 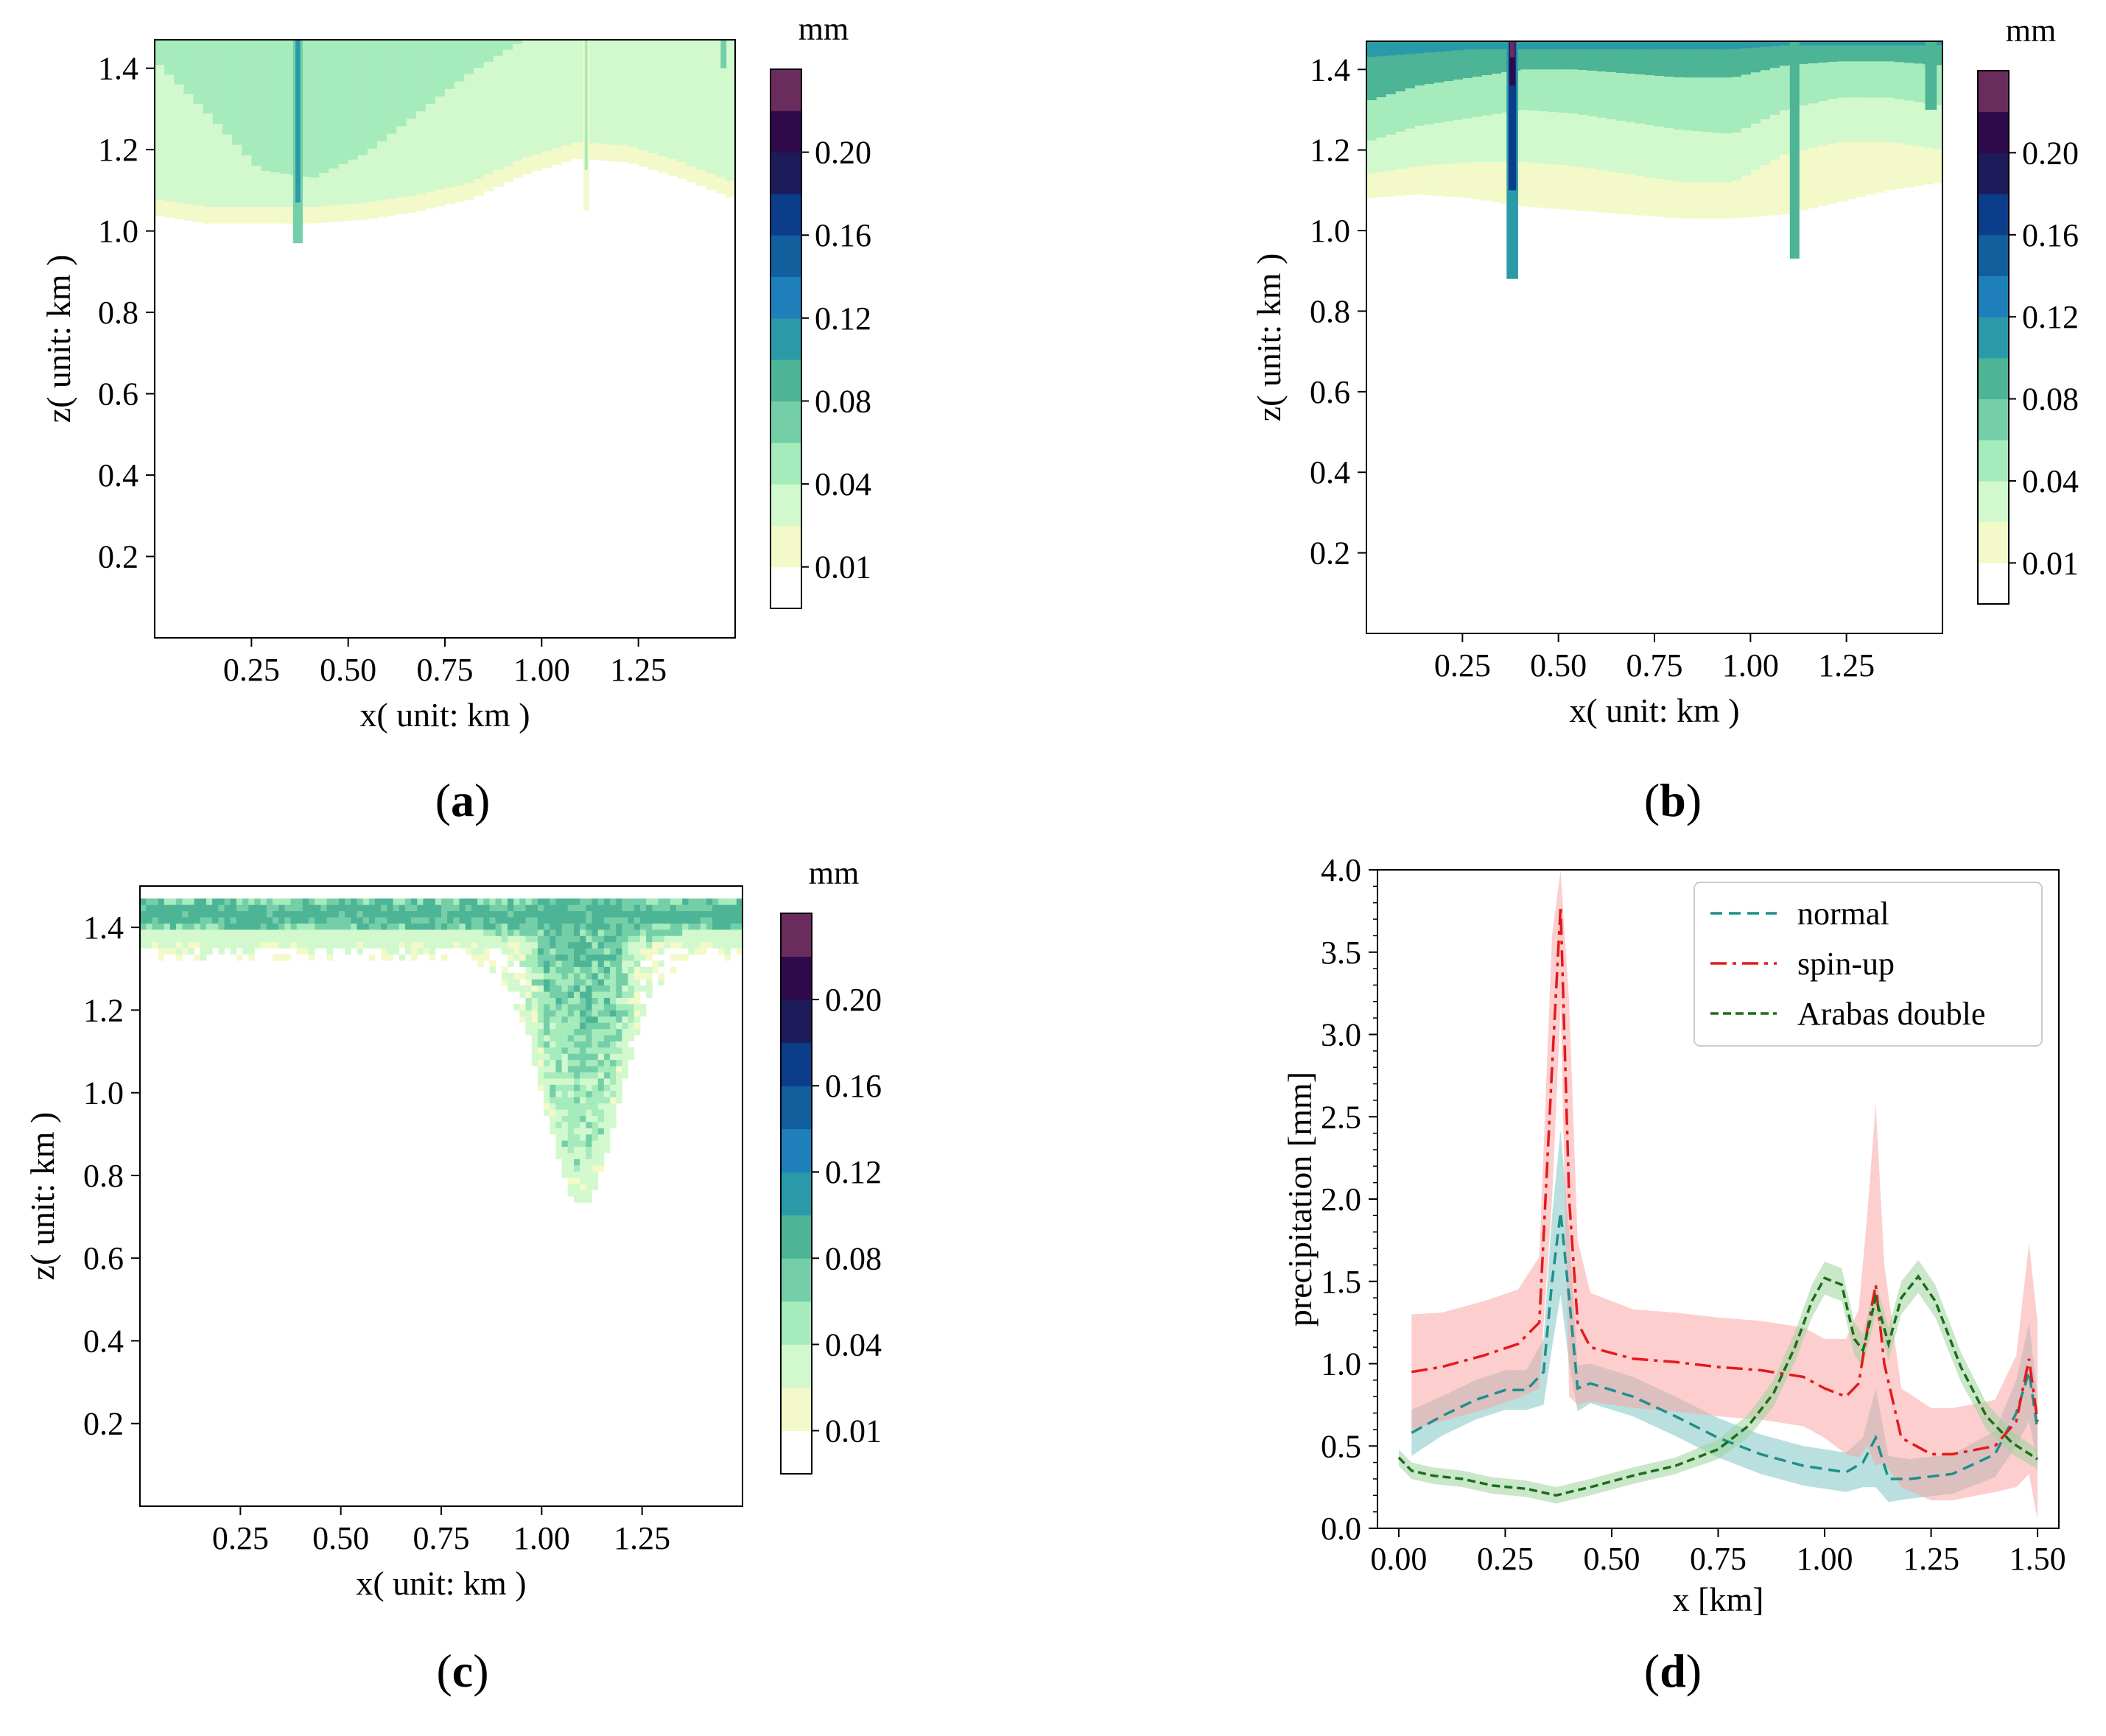 What do you see at coordinates (642, 1538) in the screenshot?
I see `panel-c-xtick-label: 1.25` at bounding box center [642, 1538].